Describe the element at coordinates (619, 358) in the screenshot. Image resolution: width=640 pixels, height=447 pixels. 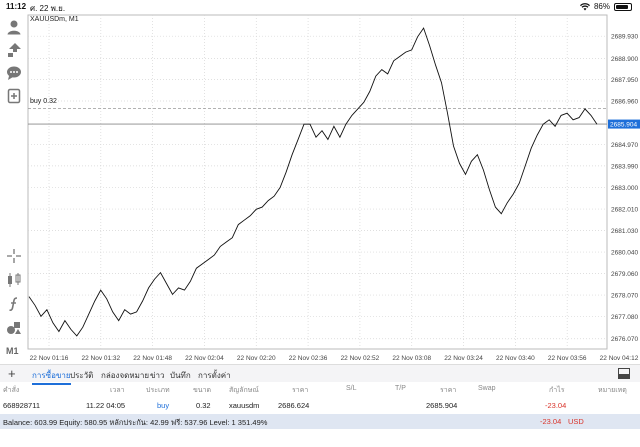
I see `x-tick-label: 22 Nov 04:12` at that location.